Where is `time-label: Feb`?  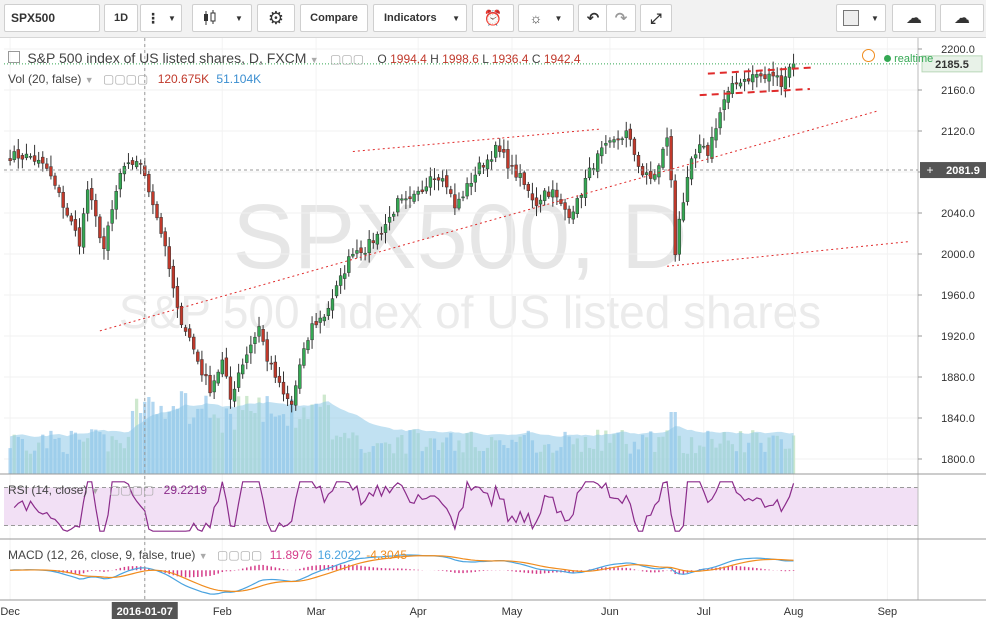 time-label: Feb is located at coordinates (222, 612).